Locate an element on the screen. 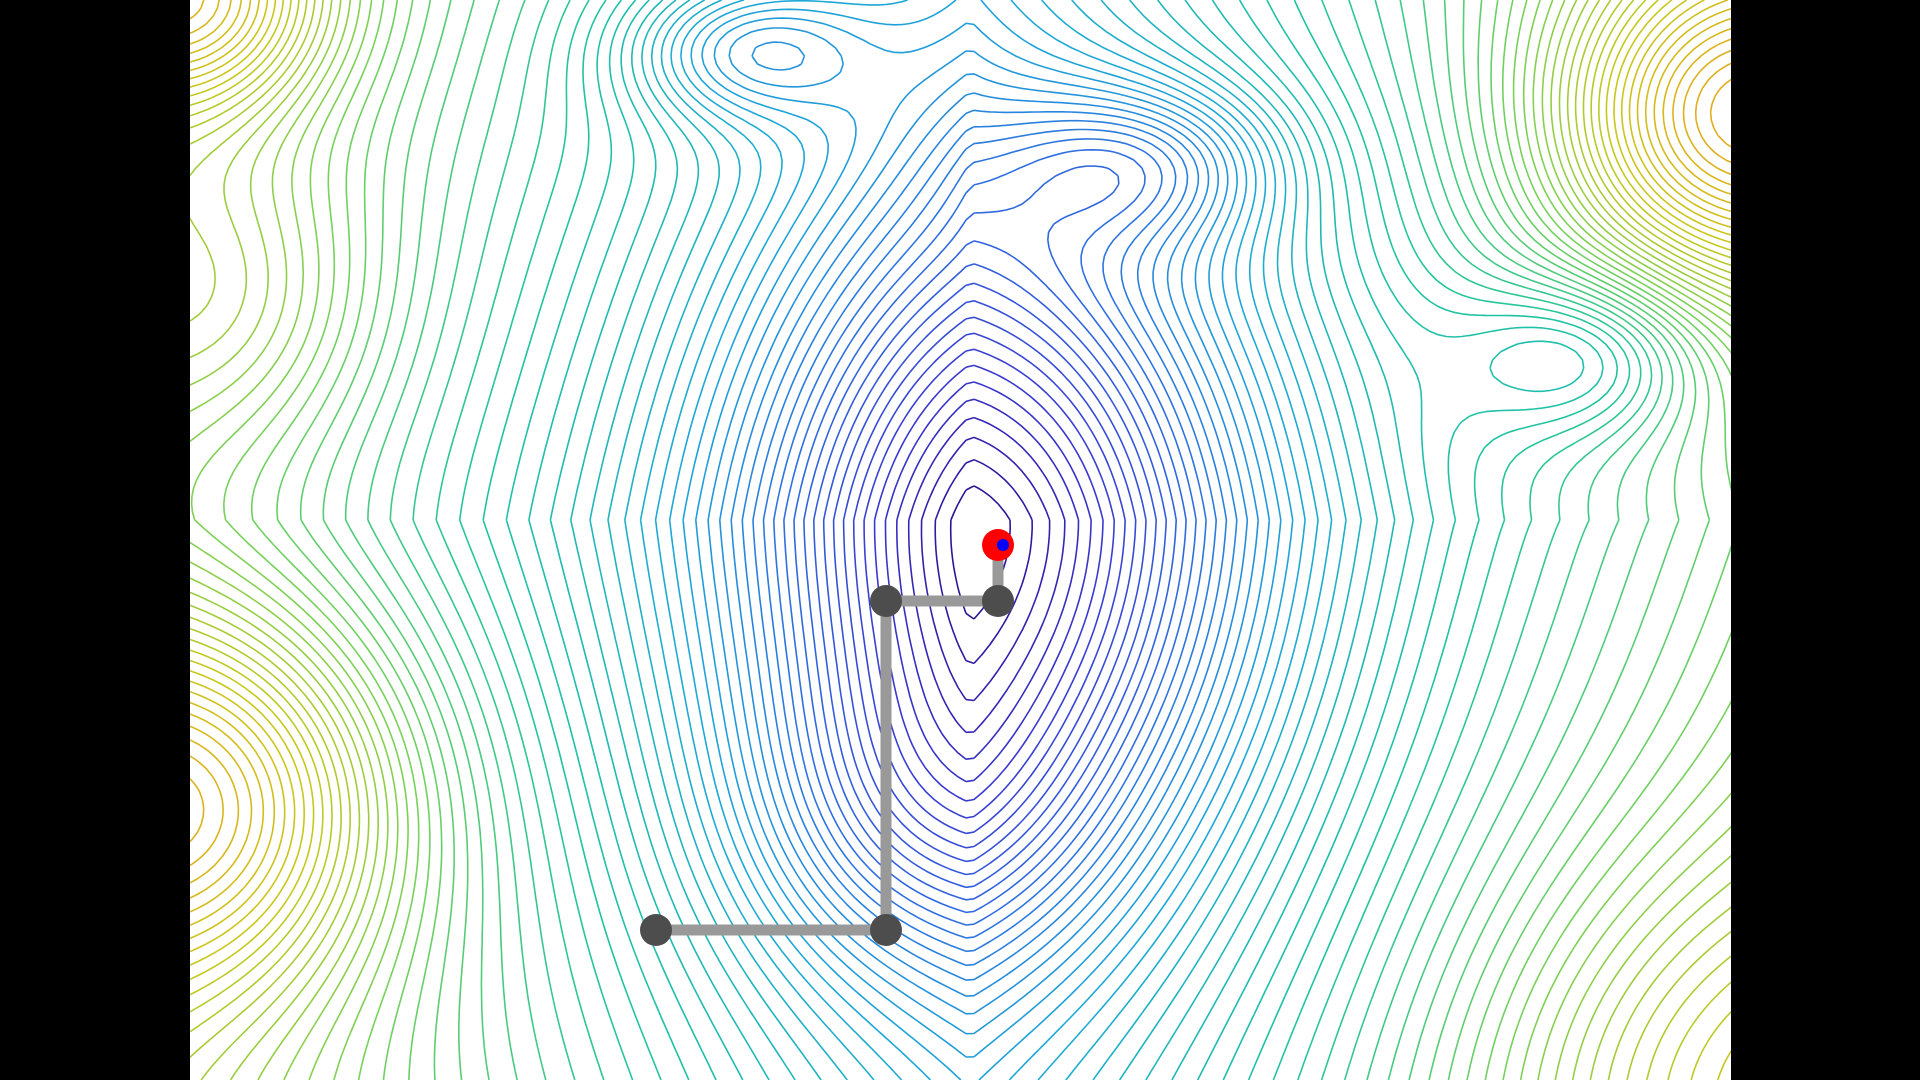  target-inner is located at coordinates (1003, 545).